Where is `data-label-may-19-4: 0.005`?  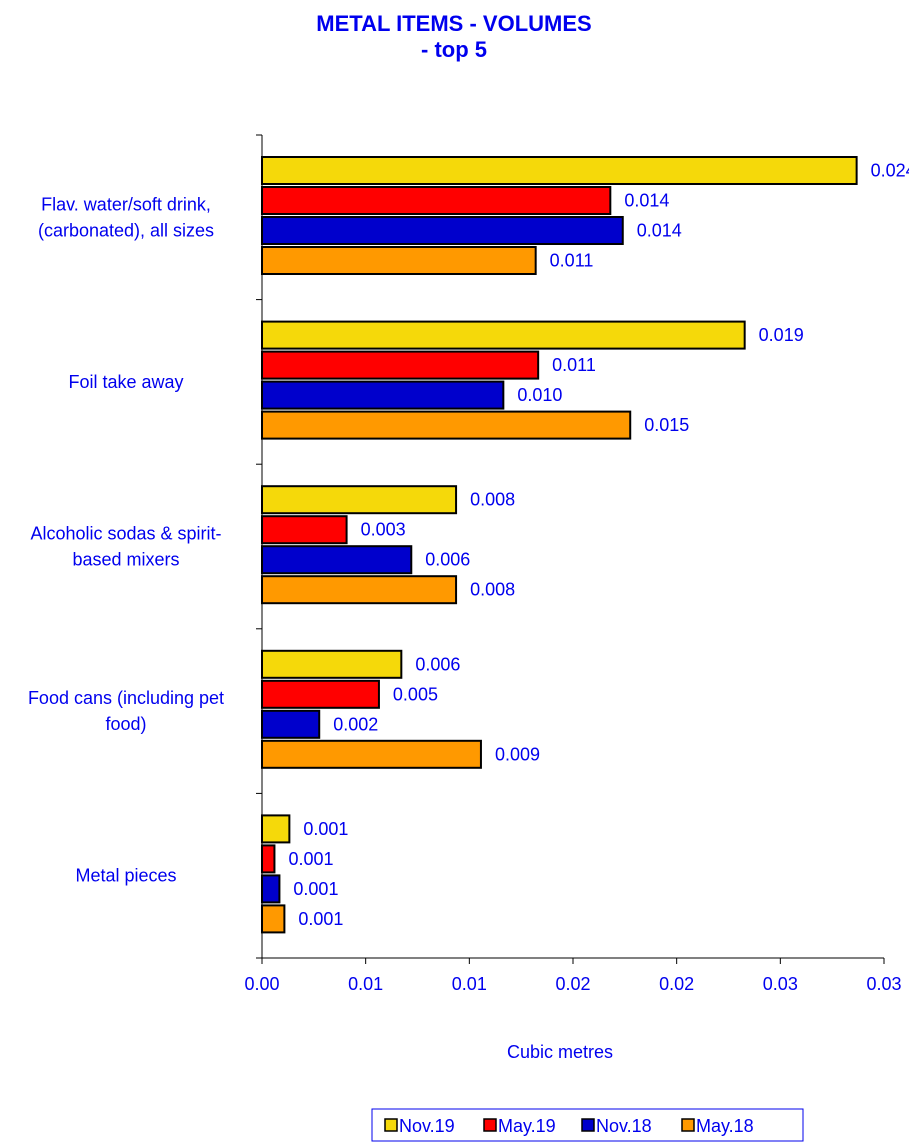 data-label-may-19-4: 0.005 is located at coordinates (415, 694).